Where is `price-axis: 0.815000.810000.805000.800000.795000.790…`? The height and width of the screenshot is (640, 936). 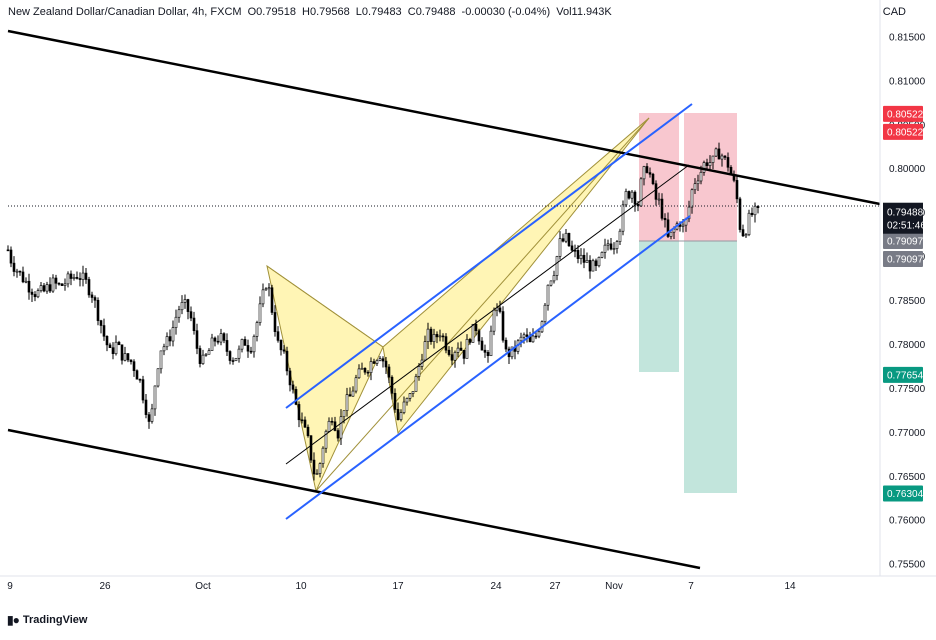
price-axis: 0.815000.810000.805000.800000.795000.790… is located at coordinates (907, 288).